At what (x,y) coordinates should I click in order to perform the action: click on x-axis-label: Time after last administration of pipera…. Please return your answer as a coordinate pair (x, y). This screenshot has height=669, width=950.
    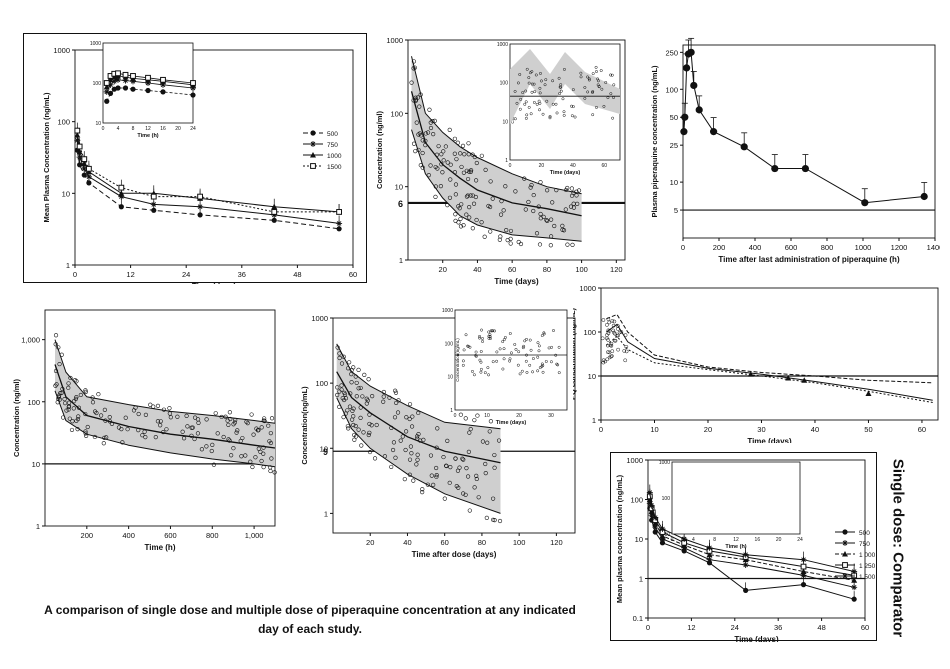
    Looking at the image, I should click on (809, 259).